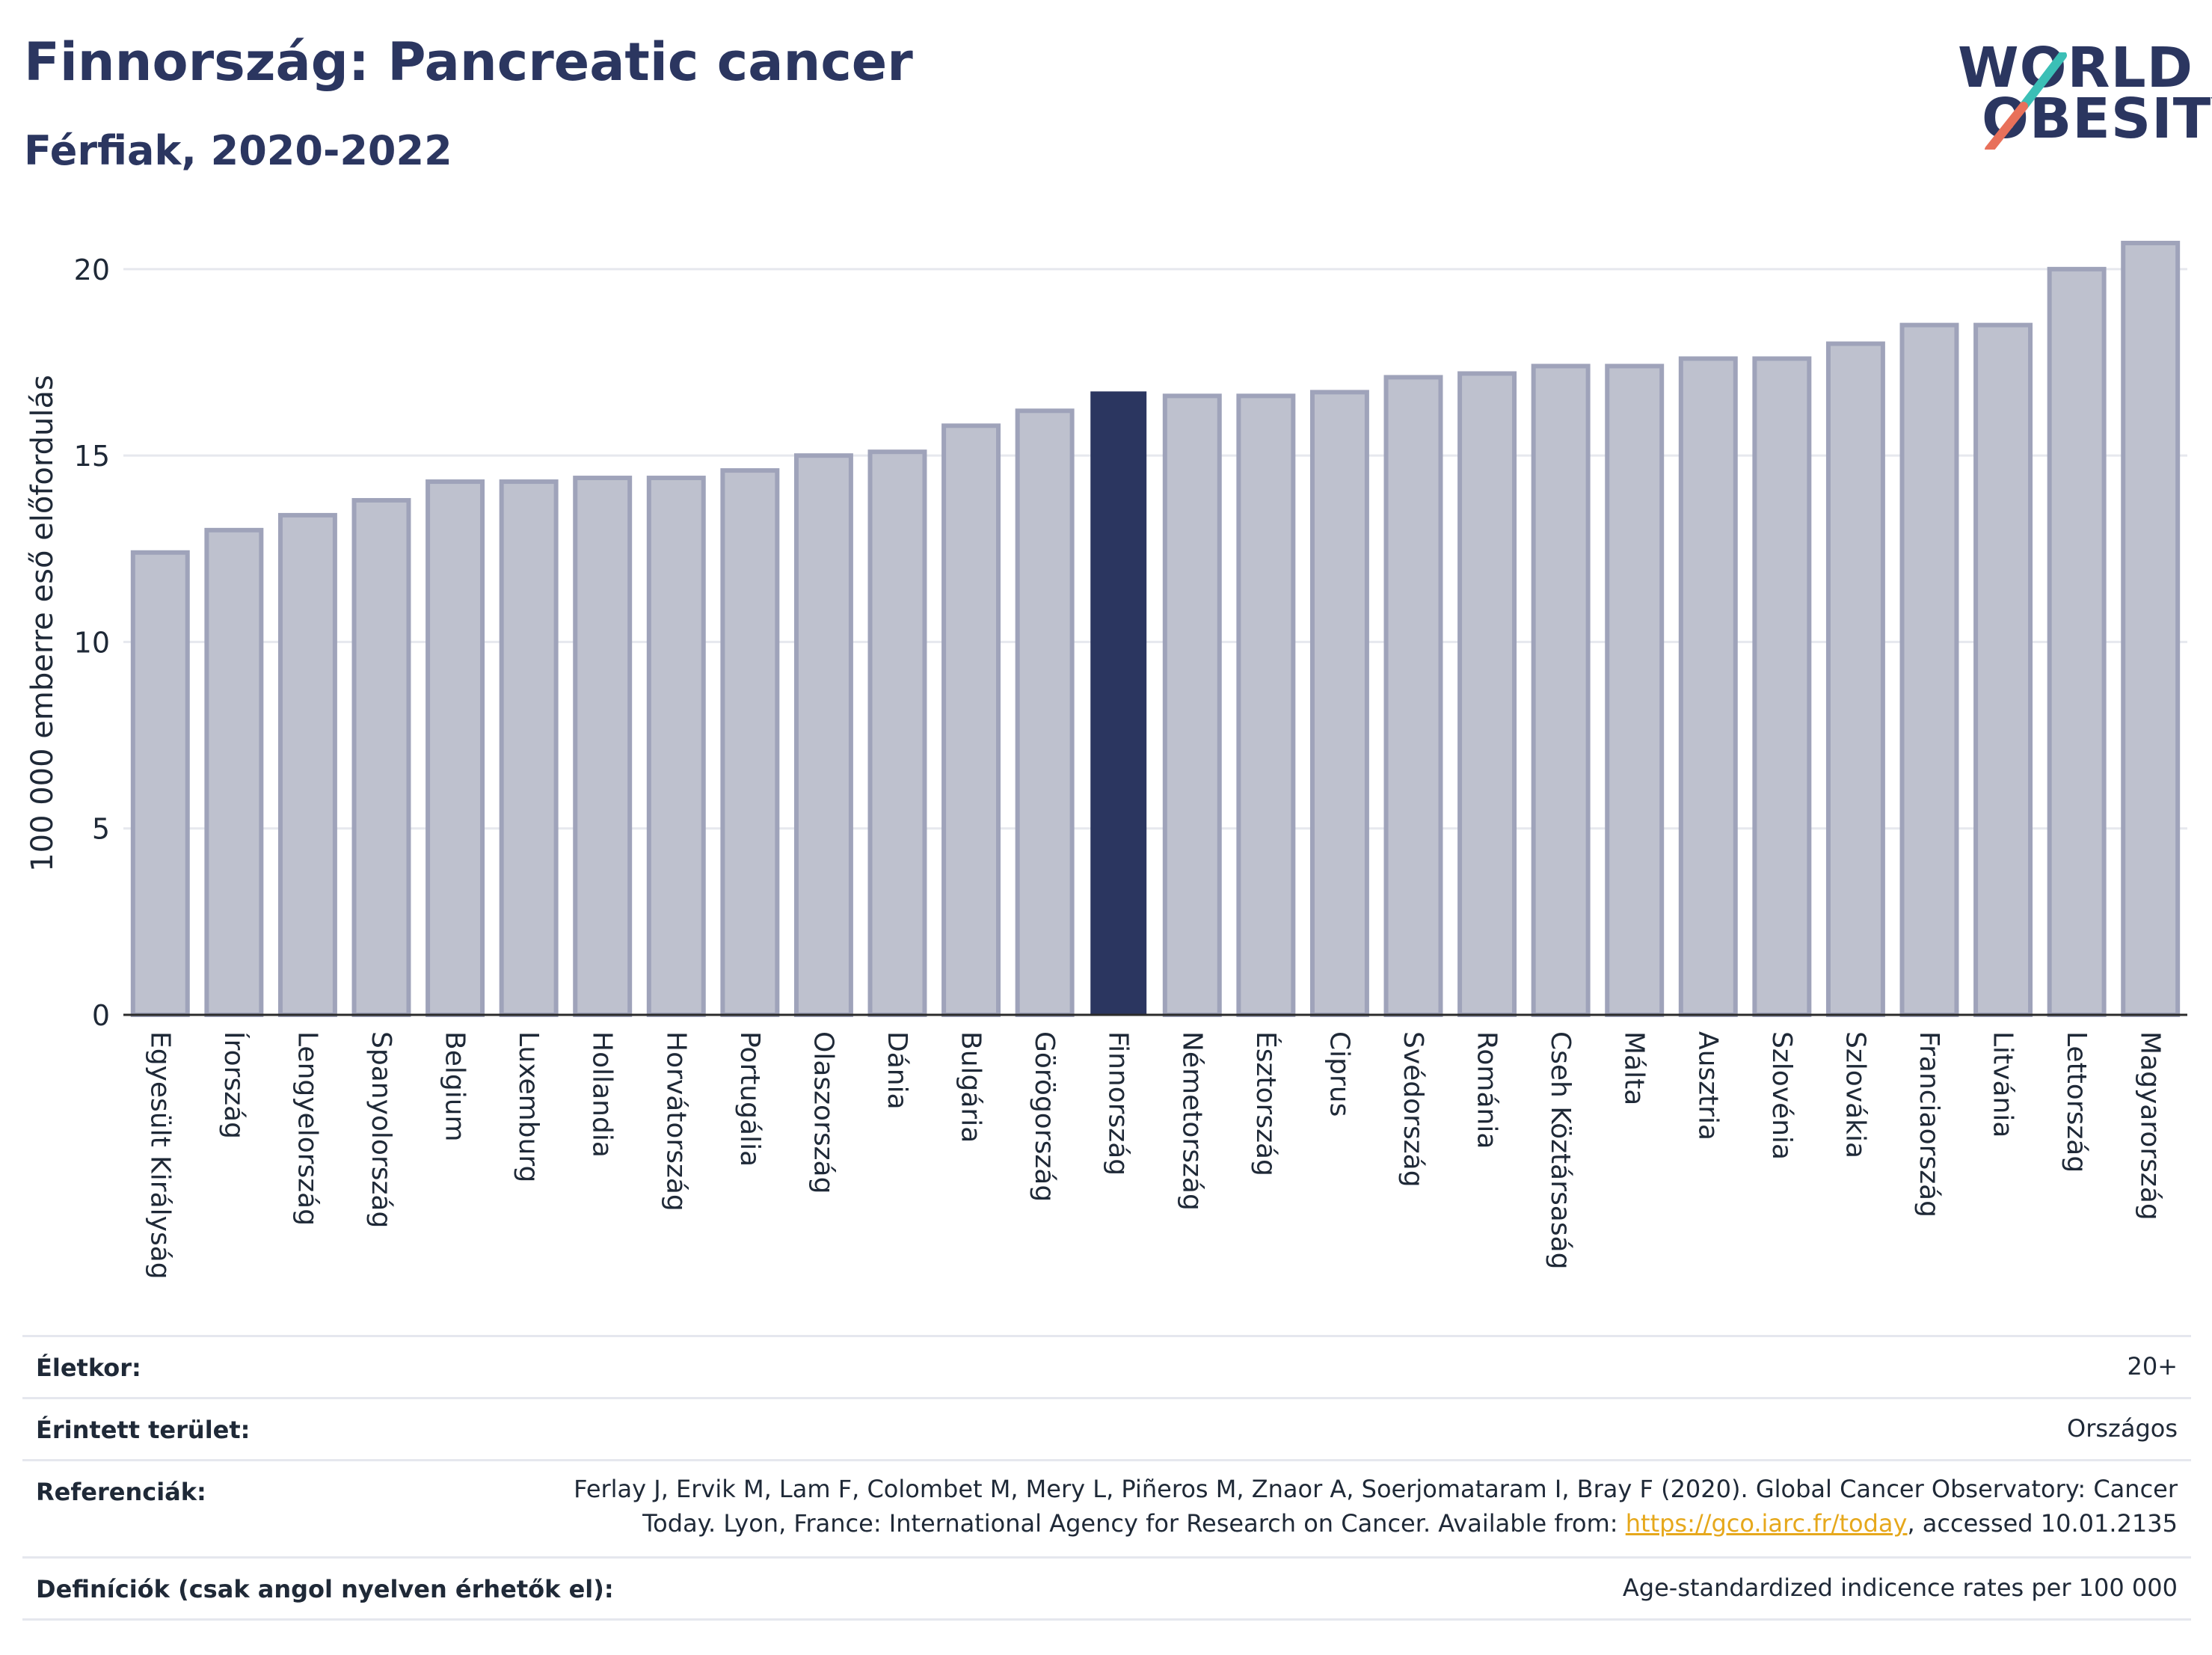 This screenshot has height=1655, width=2212. What do you see at coordinates (1487, 1090) in the screenshot?
I see `x-tick-label: Románia` at bounding box center [1487, 1090].